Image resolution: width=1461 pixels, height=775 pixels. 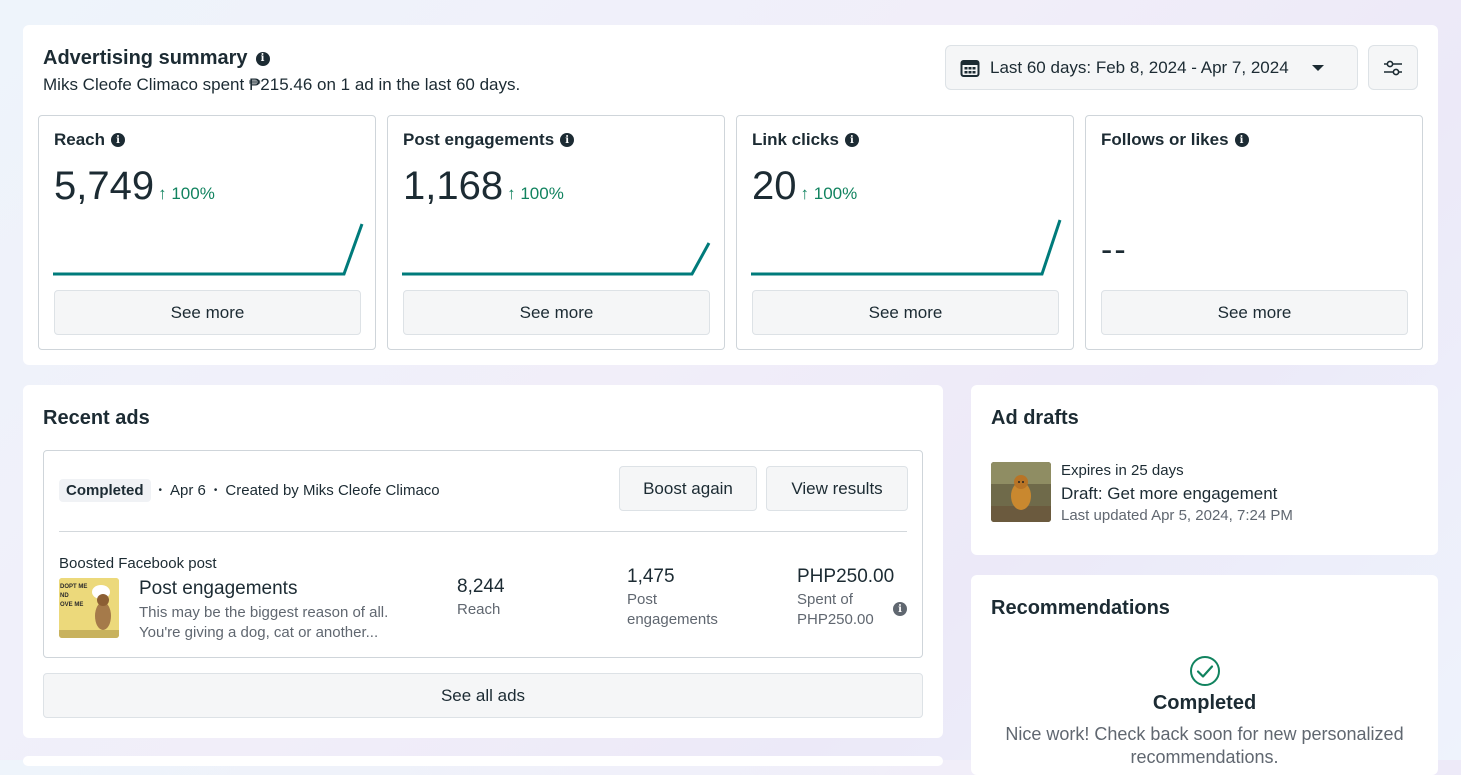 I want to click on calendar-icon, so click(x=970, y=68).